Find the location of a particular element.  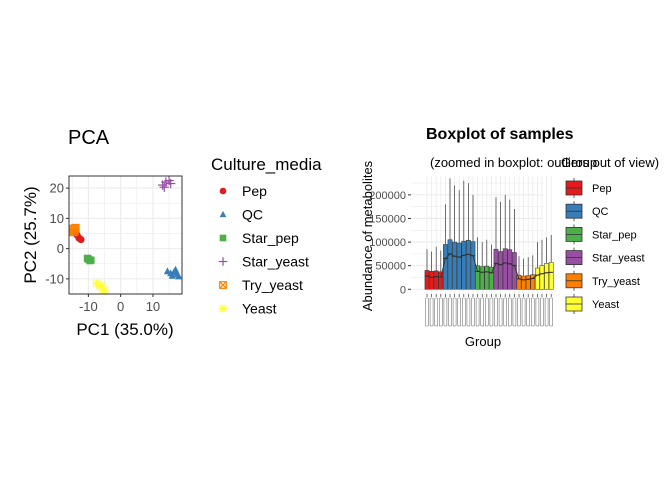

pca-legend-key-try-yeast-box is located at coordinates (223, 285).